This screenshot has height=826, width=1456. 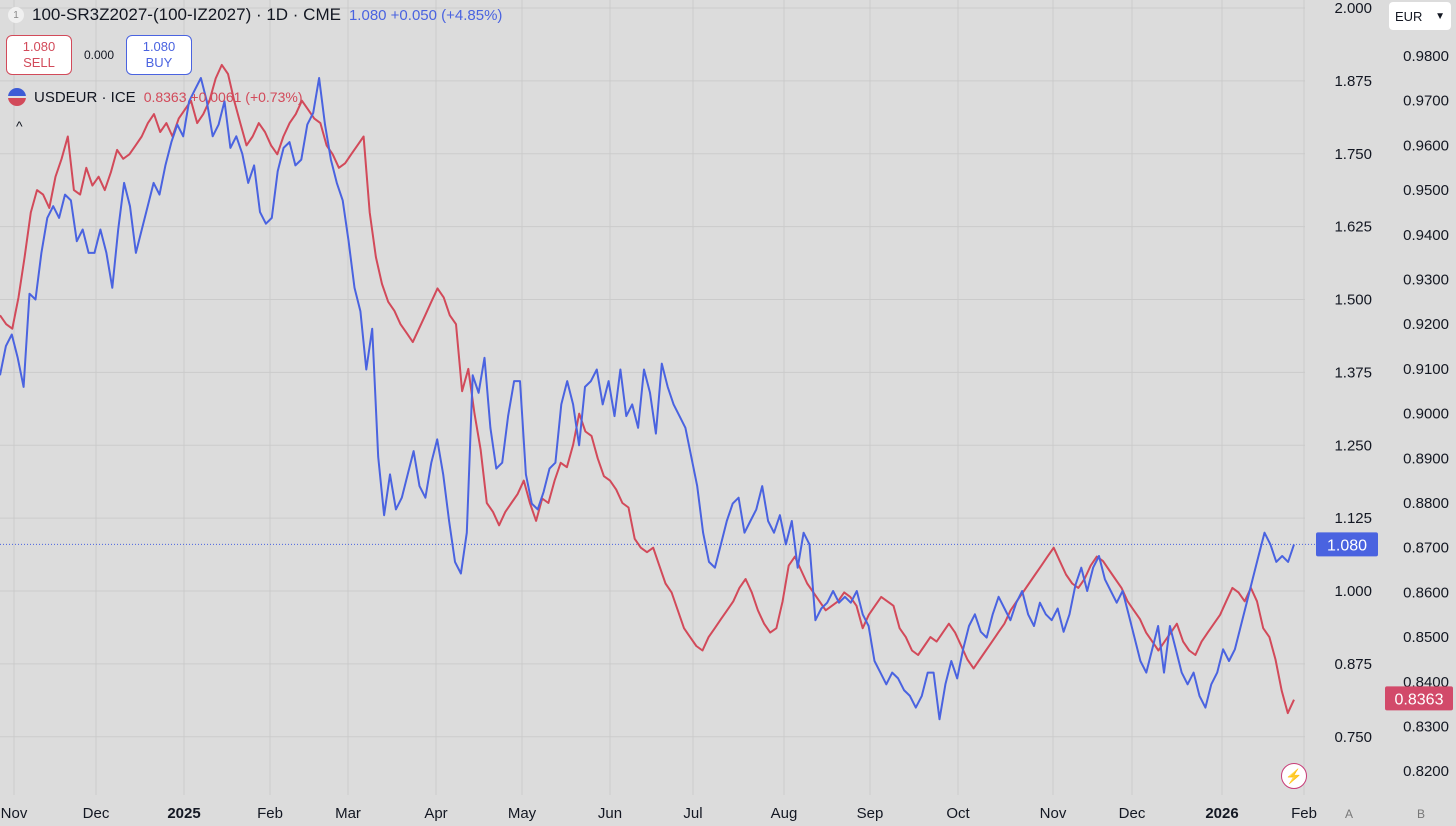 I want to click on sell-label: SELL, so click(x=39, y=62).